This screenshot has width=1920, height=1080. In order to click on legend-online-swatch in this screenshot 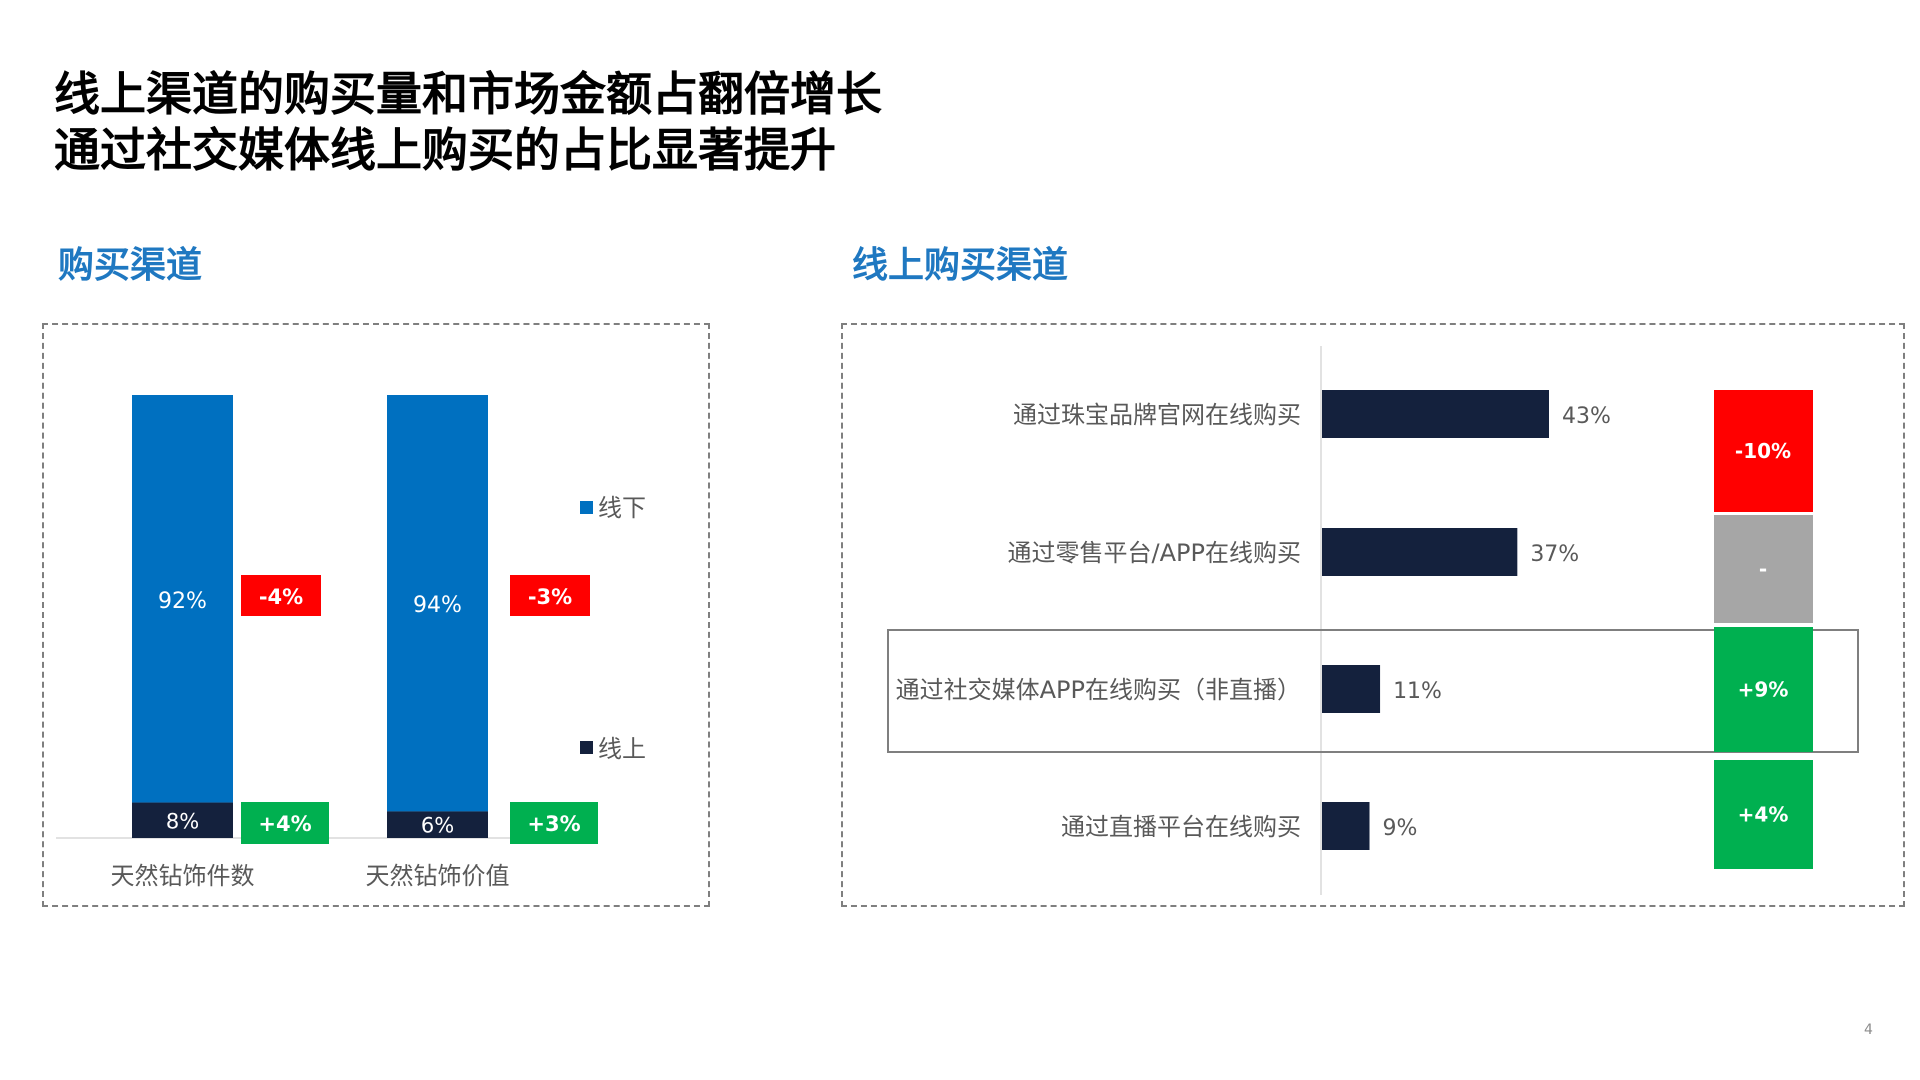, I will do `click(586, 747)`.